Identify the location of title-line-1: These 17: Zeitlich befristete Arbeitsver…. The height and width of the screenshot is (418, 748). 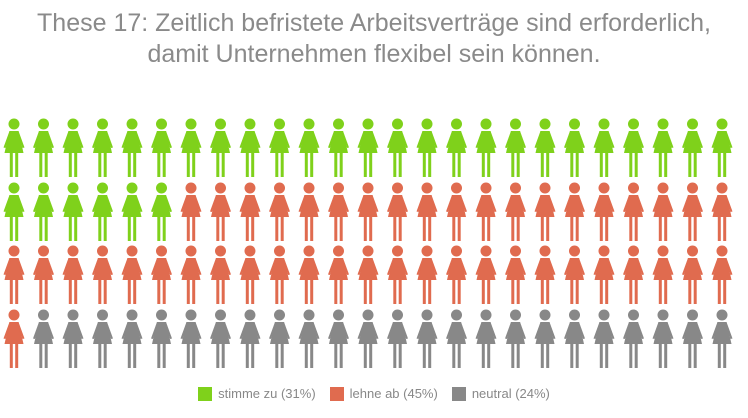
(374, 23).